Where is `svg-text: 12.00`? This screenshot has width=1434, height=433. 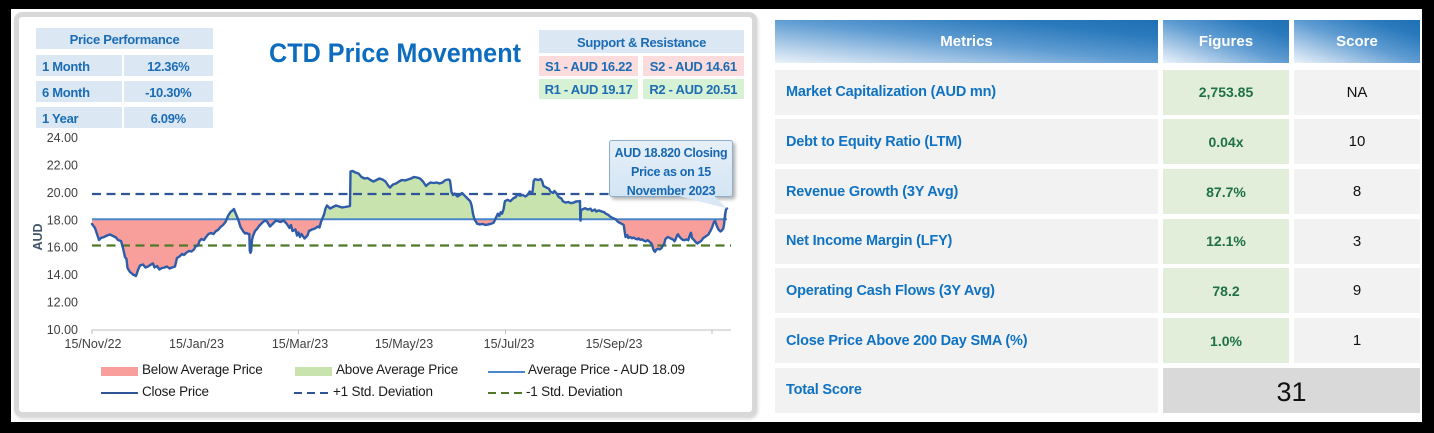
svg-text: 12.00 is located at coordinates (62, 302).